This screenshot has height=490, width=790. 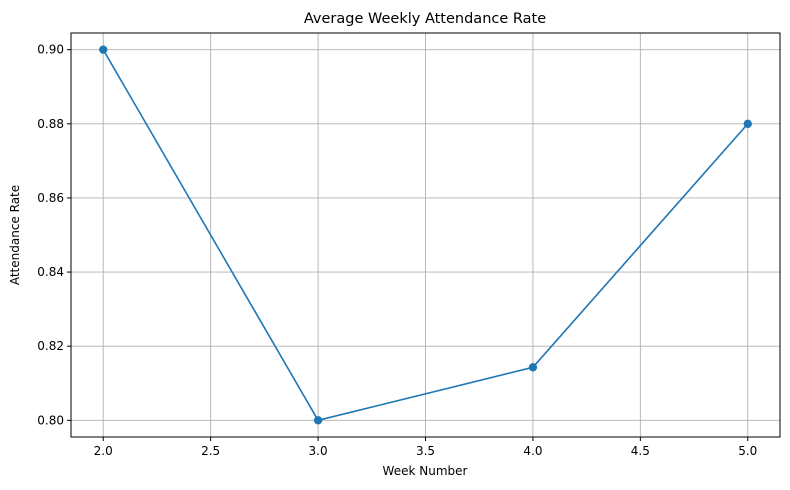 What do you see at coordinates (532, 451) in the screenshot?
I see `x-tick-label: 4.0` at bounding box center [532, 451].